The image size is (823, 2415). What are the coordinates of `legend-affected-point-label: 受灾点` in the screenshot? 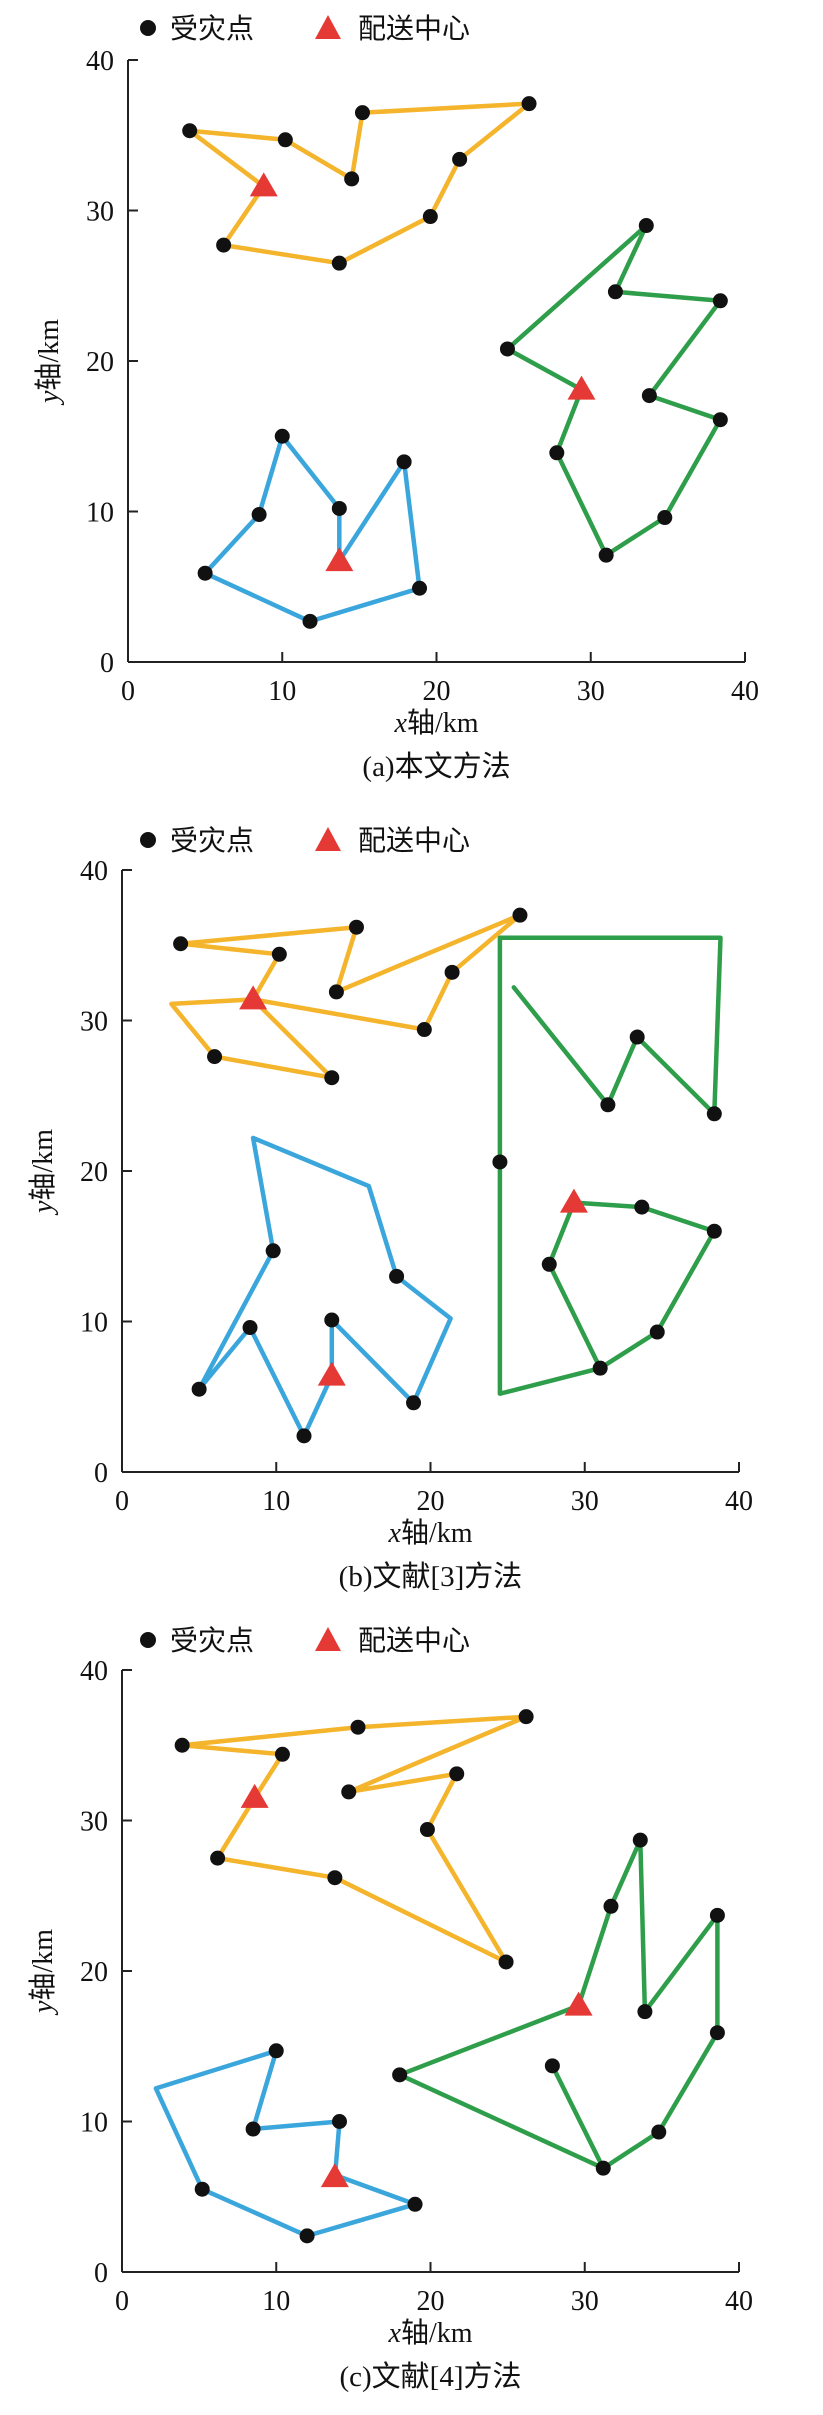 It's located at (212, 1640).